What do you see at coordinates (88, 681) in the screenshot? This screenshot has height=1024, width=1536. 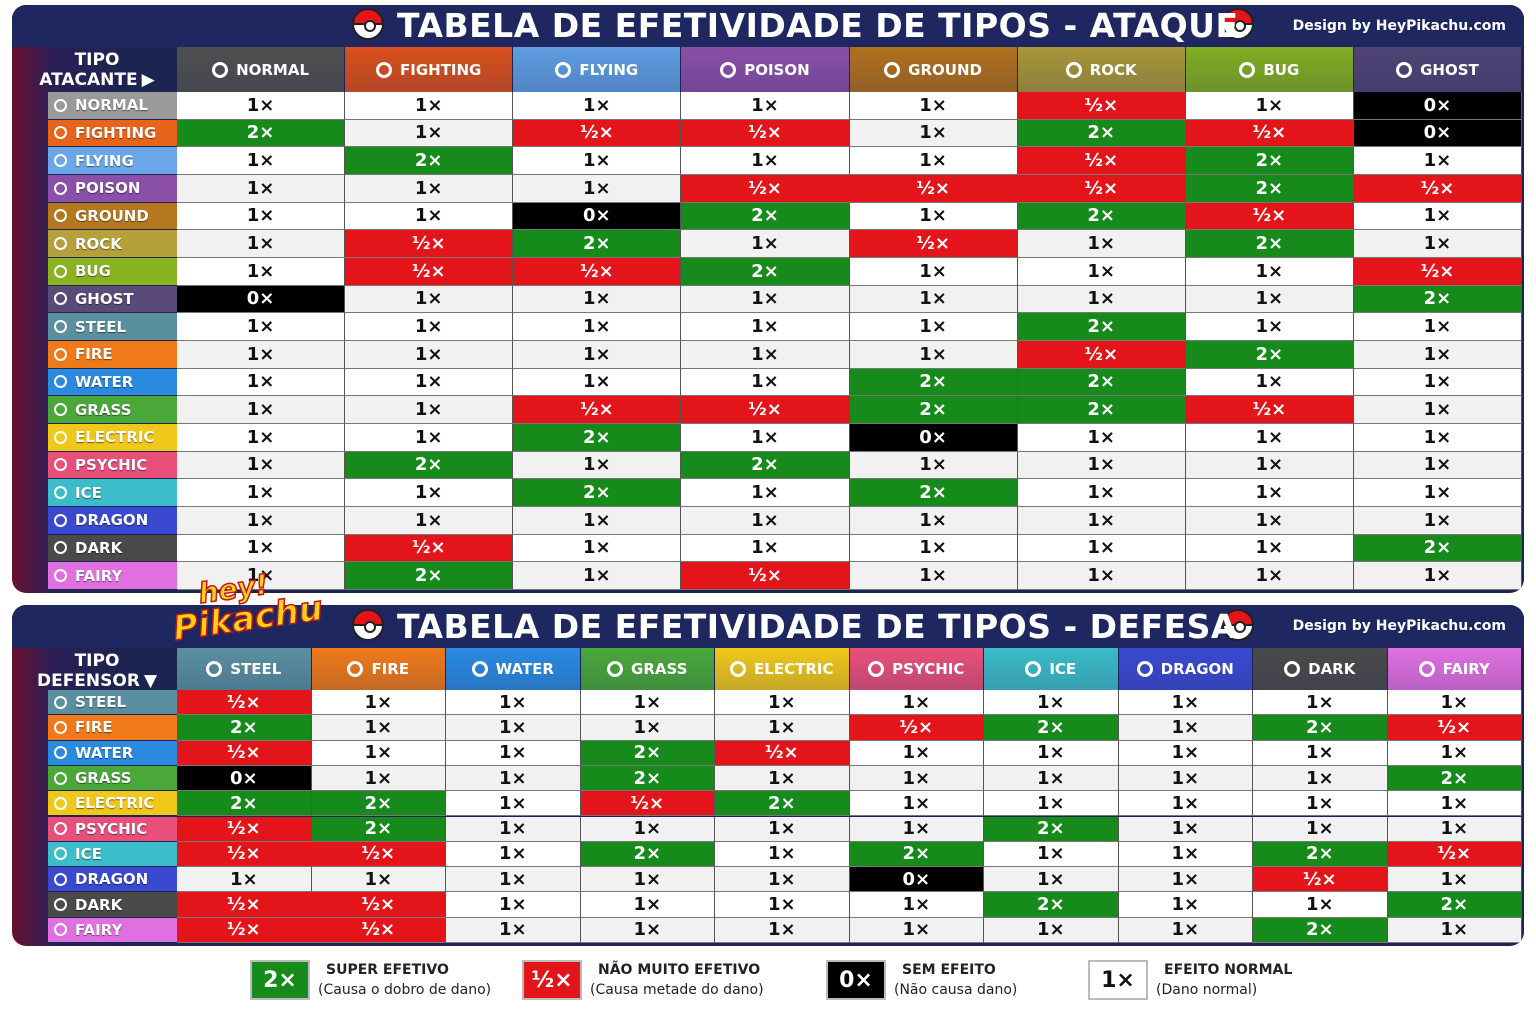 I see `corner-text: DEFENSOR` at bounding box center [88, 681].